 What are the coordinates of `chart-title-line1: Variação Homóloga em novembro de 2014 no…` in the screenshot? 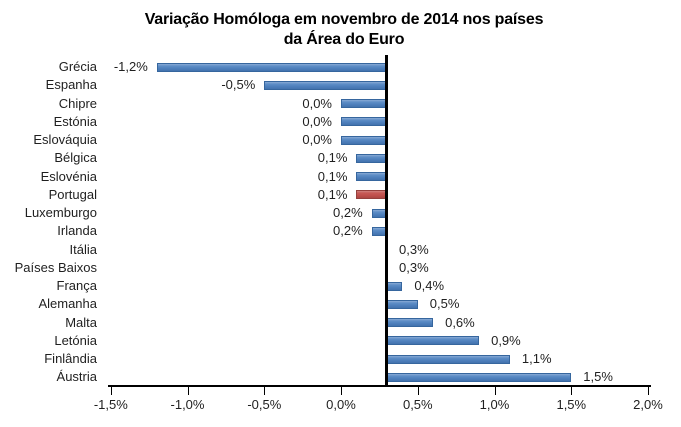 It's located at (344, 19).